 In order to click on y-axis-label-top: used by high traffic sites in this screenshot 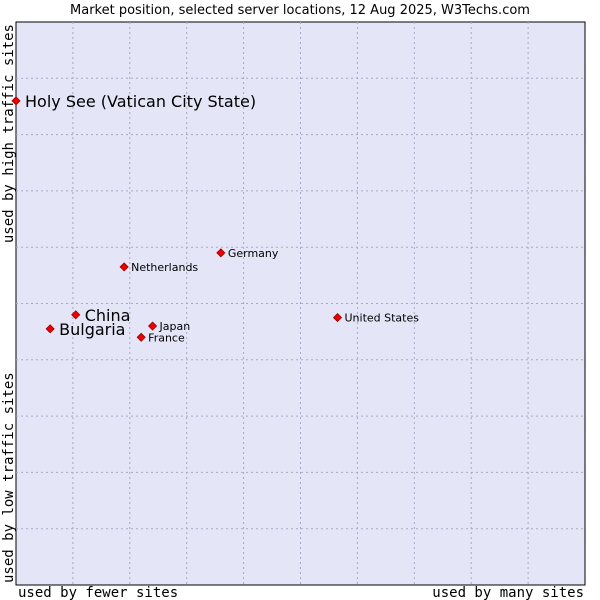, I will do `click(9, 133)`.